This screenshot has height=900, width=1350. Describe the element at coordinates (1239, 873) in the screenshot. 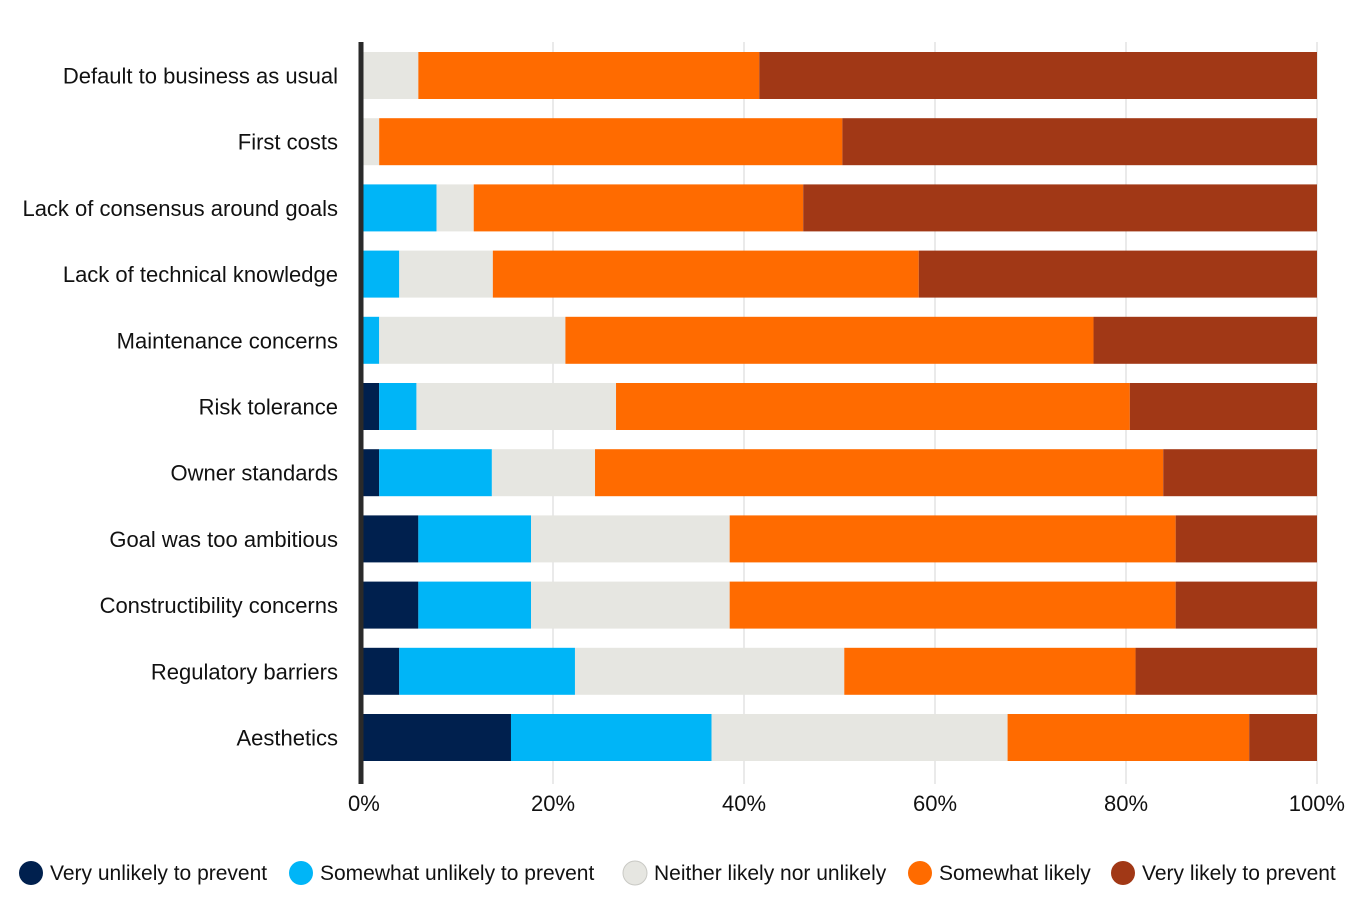

I see `legend-label: Very likely to prevent` at that location.